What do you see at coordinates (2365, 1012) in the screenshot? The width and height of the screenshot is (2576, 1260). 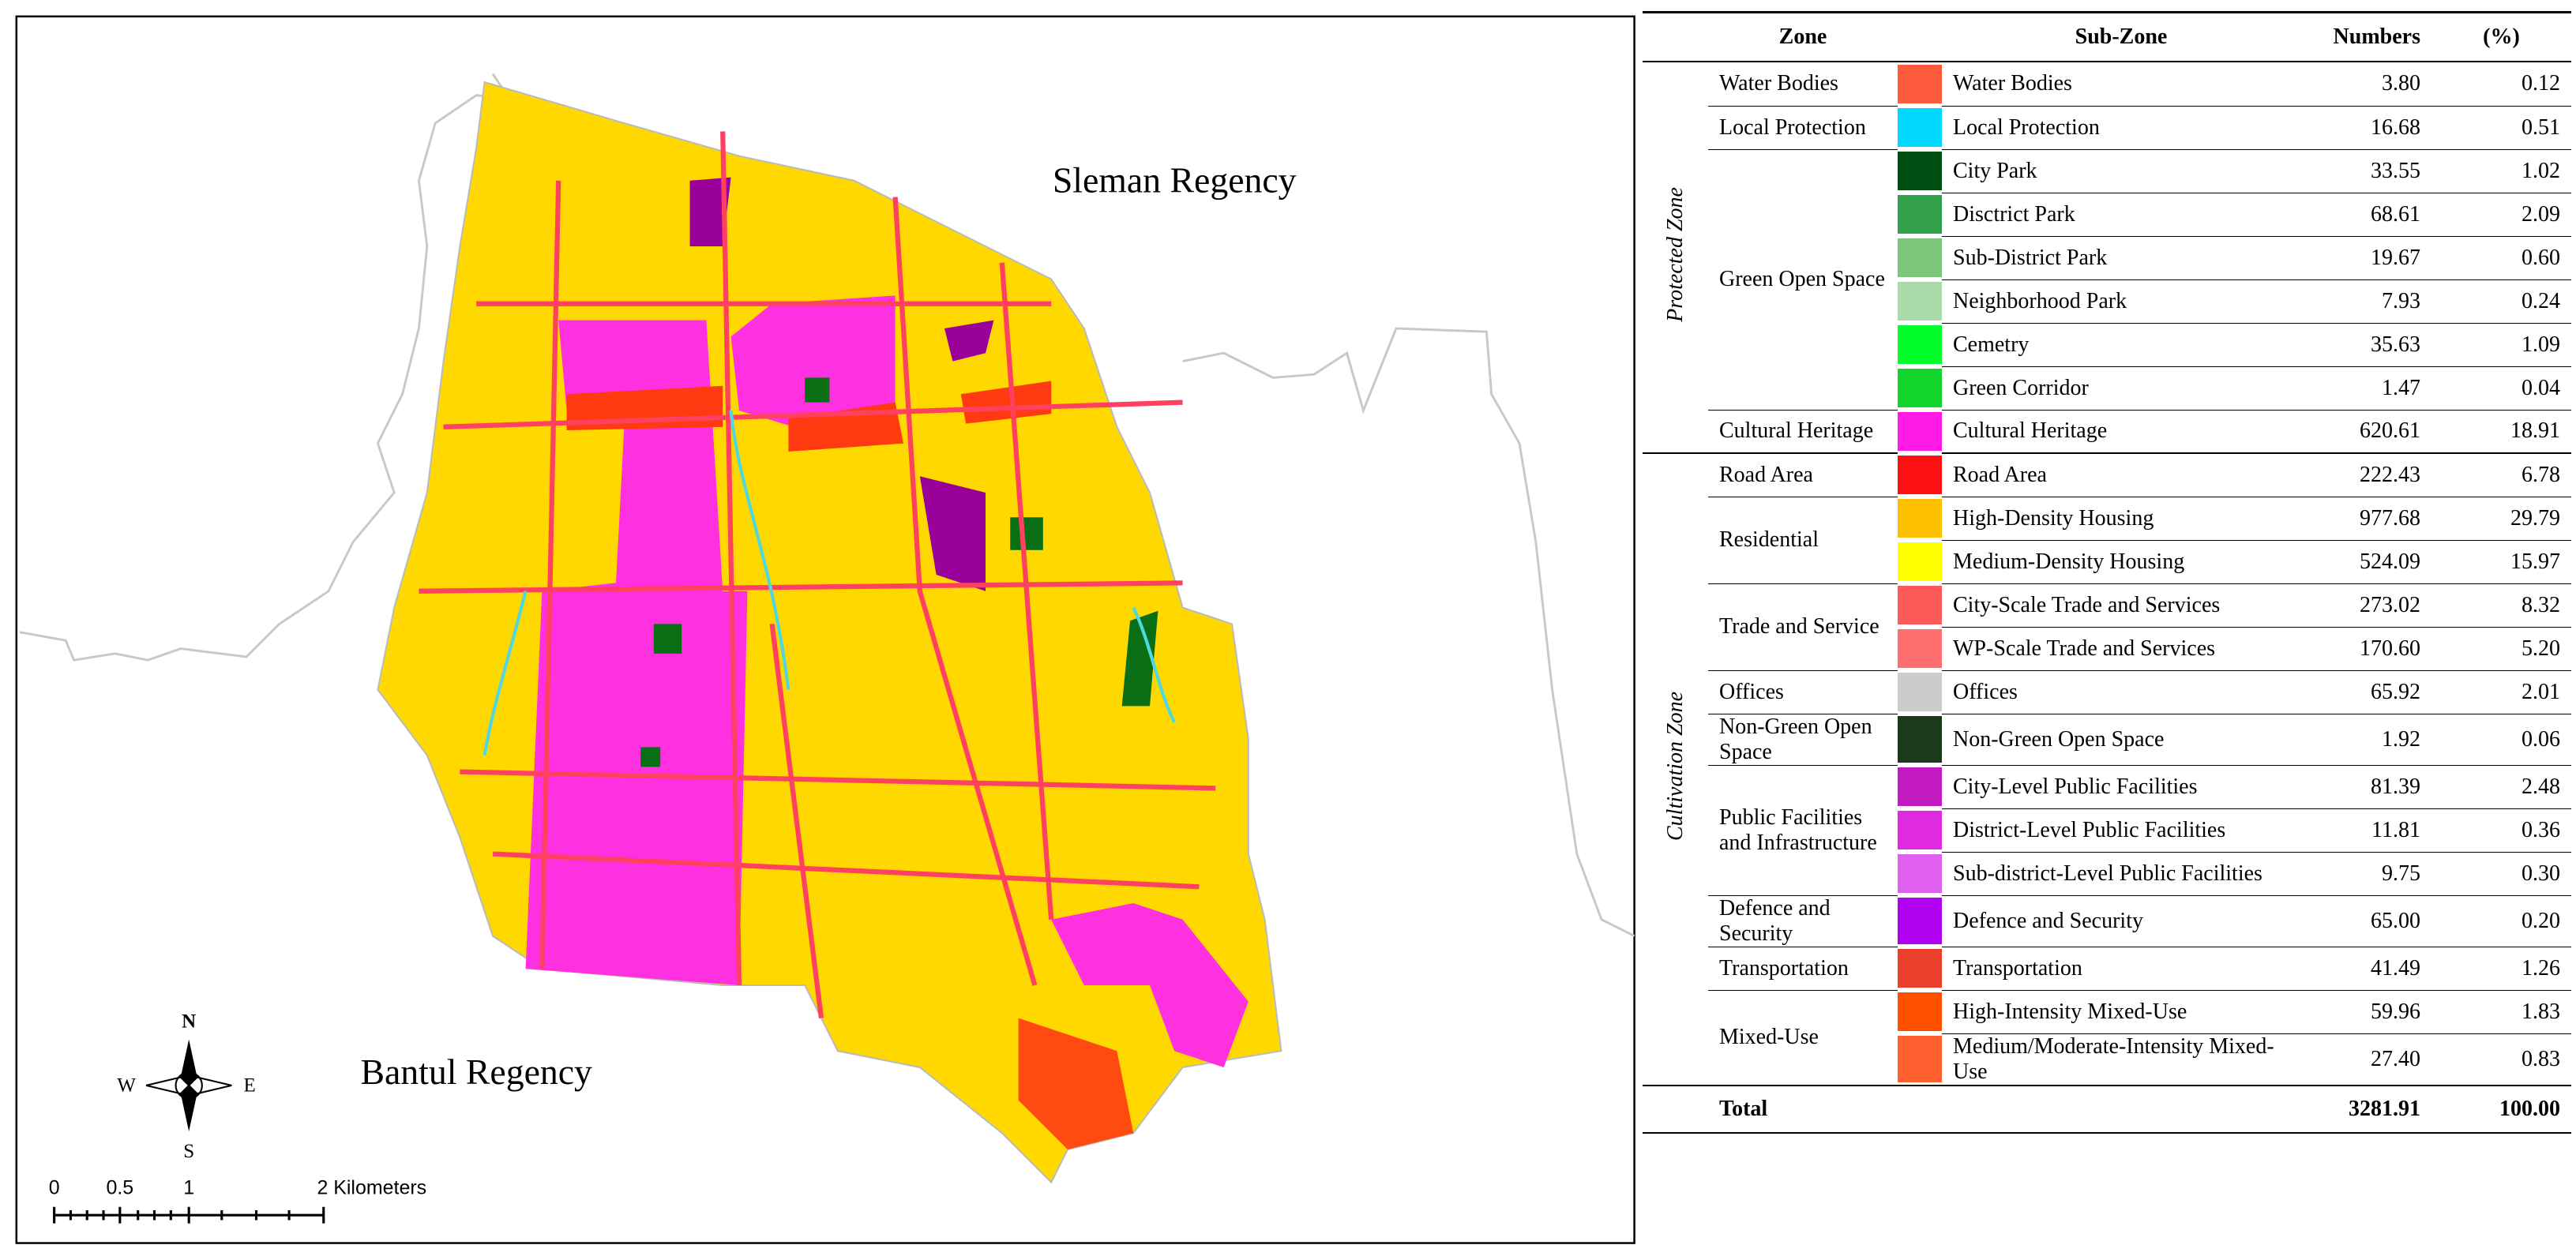 I see `numbers-cell: 59.96` at bounding box center [2365, 1012].